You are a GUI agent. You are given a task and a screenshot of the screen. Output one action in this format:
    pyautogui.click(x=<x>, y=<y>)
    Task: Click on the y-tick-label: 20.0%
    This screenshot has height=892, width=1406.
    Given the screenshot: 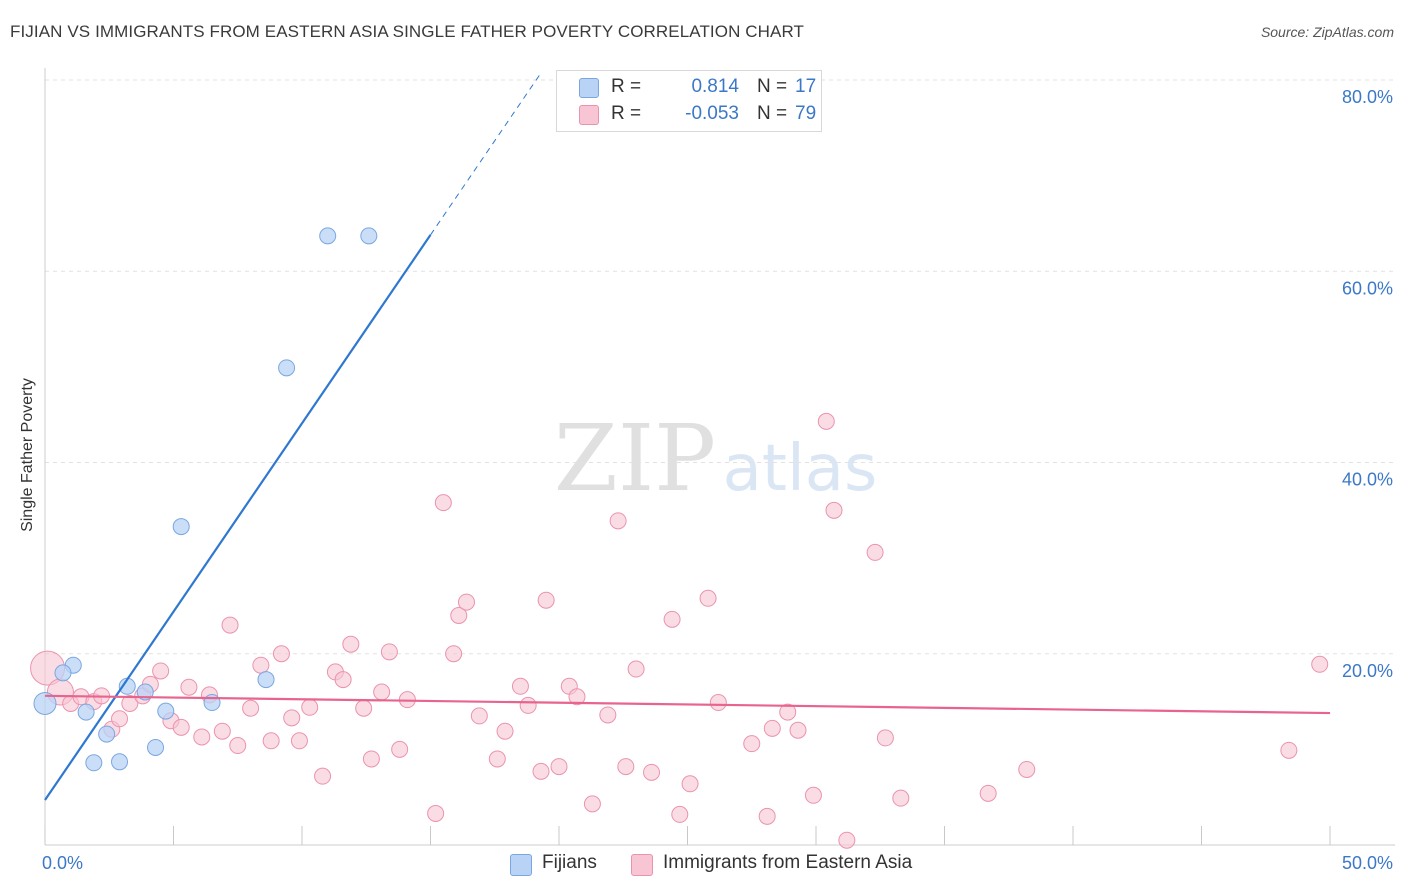 What is the action you would take?
    pyautogui.click(x=1367, y=671)
    